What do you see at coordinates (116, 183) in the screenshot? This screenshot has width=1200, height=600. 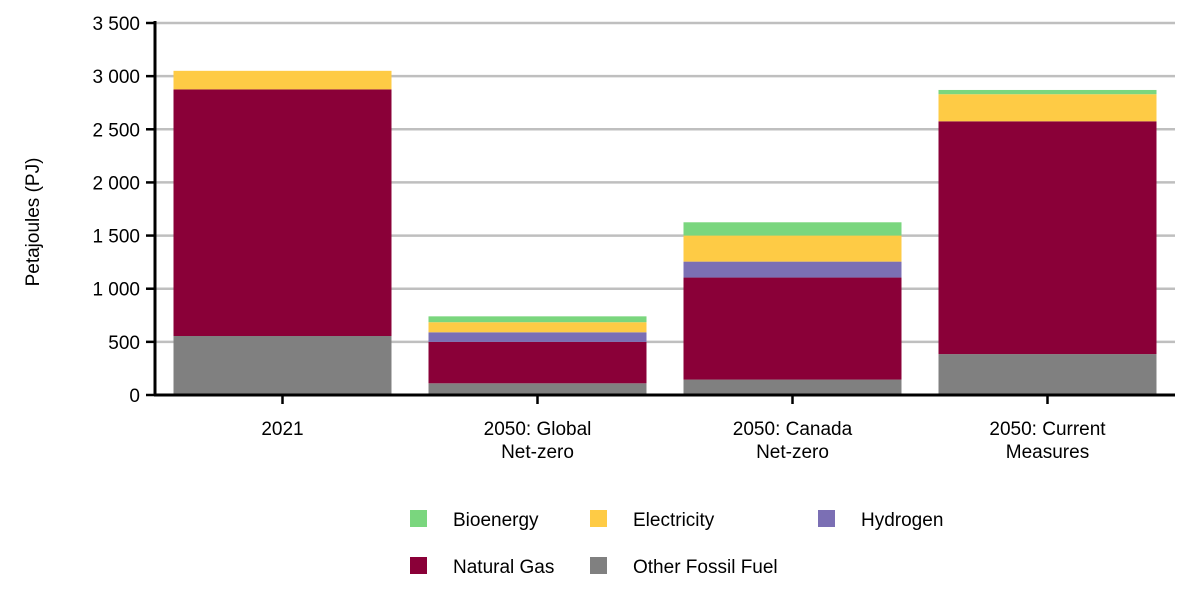 I see `y-tick-label: 2 000` at bounding box center [116, 183].